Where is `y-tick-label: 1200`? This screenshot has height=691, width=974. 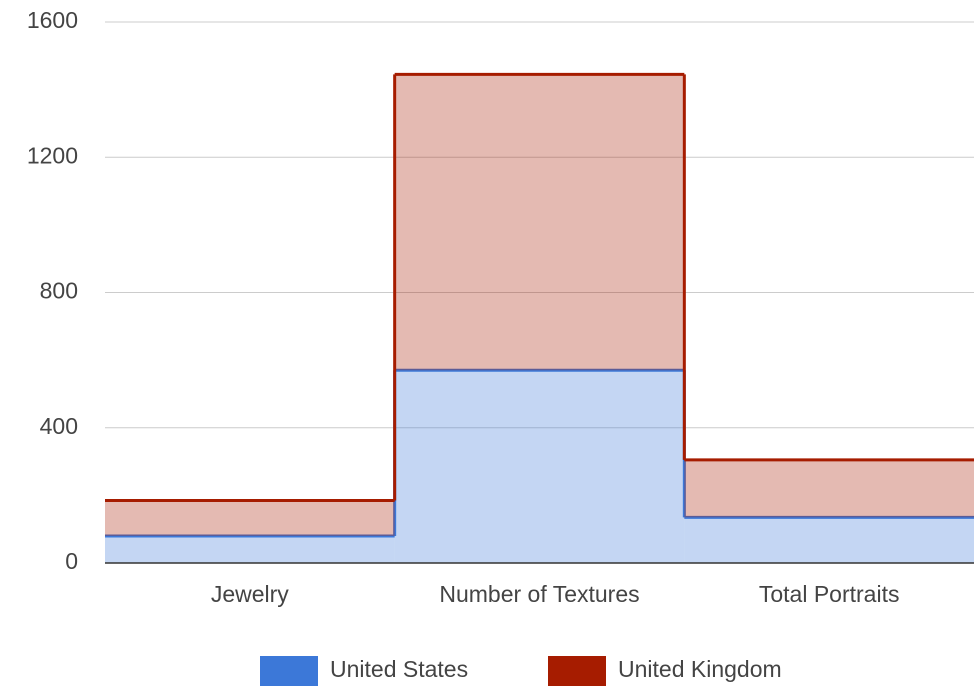
y-tick-label: 1200 is located at coordinates (52, 155).